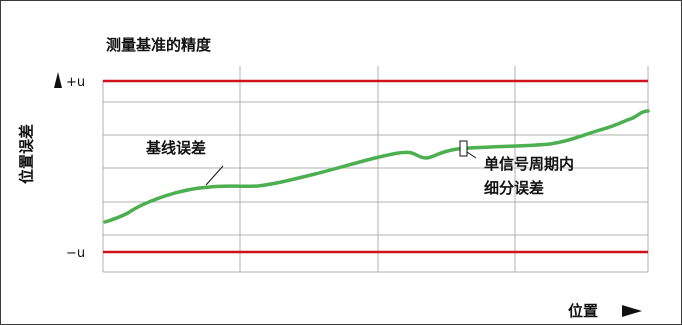 The image size is (682, 325). Describe the element at coordinates (632, 311) in the screenshot. I see `x-axis-arrow-icon` at that location.